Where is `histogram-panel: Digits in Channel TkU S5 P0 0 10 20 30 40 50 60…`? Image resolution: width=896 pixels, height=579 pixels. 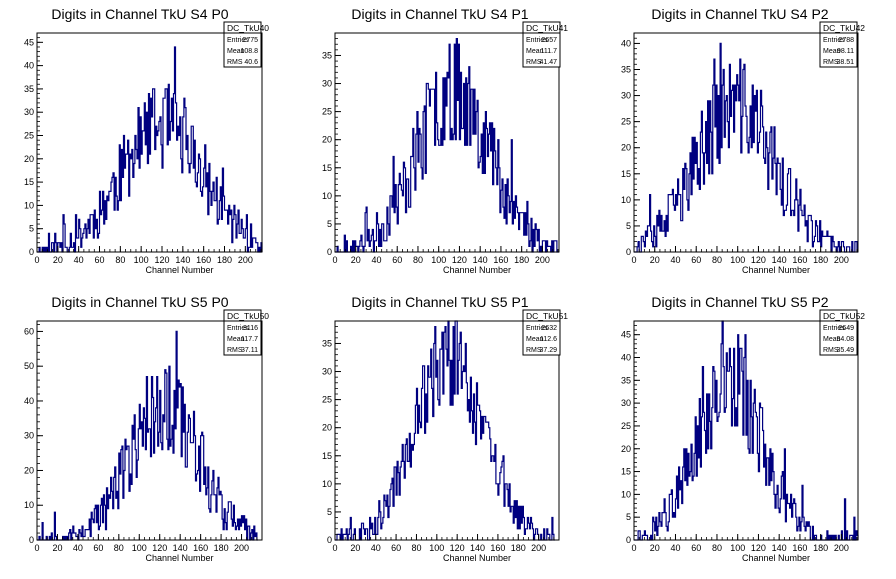
histogram-panel: Digits in Channel TkU S5 P0 0 10 20 30 40 50 60… is located at coordinates (146, 428).